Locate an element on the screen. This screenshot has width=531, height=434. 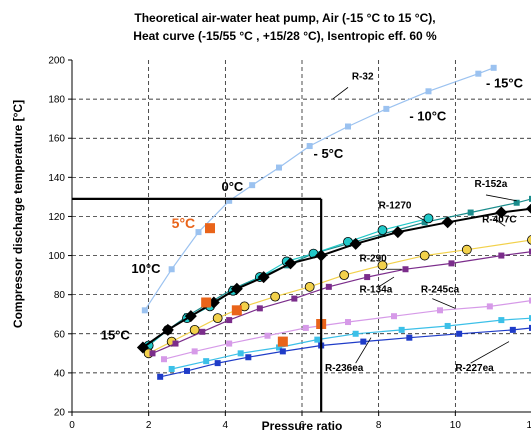
annotation-label: - 5°C is located at coordinates (329, 153).